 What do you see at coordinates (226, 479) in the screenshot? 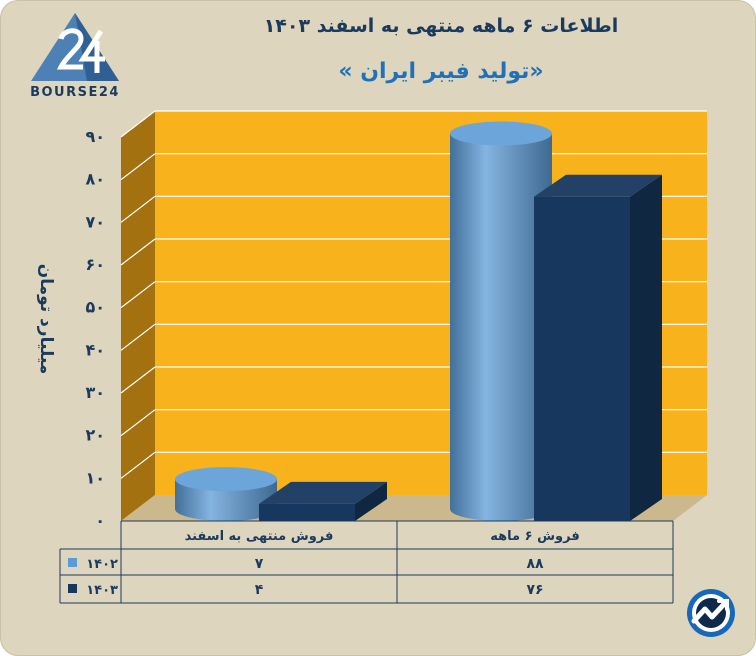
I see `bar-1402-month-top` at bounding box center [226, 479].